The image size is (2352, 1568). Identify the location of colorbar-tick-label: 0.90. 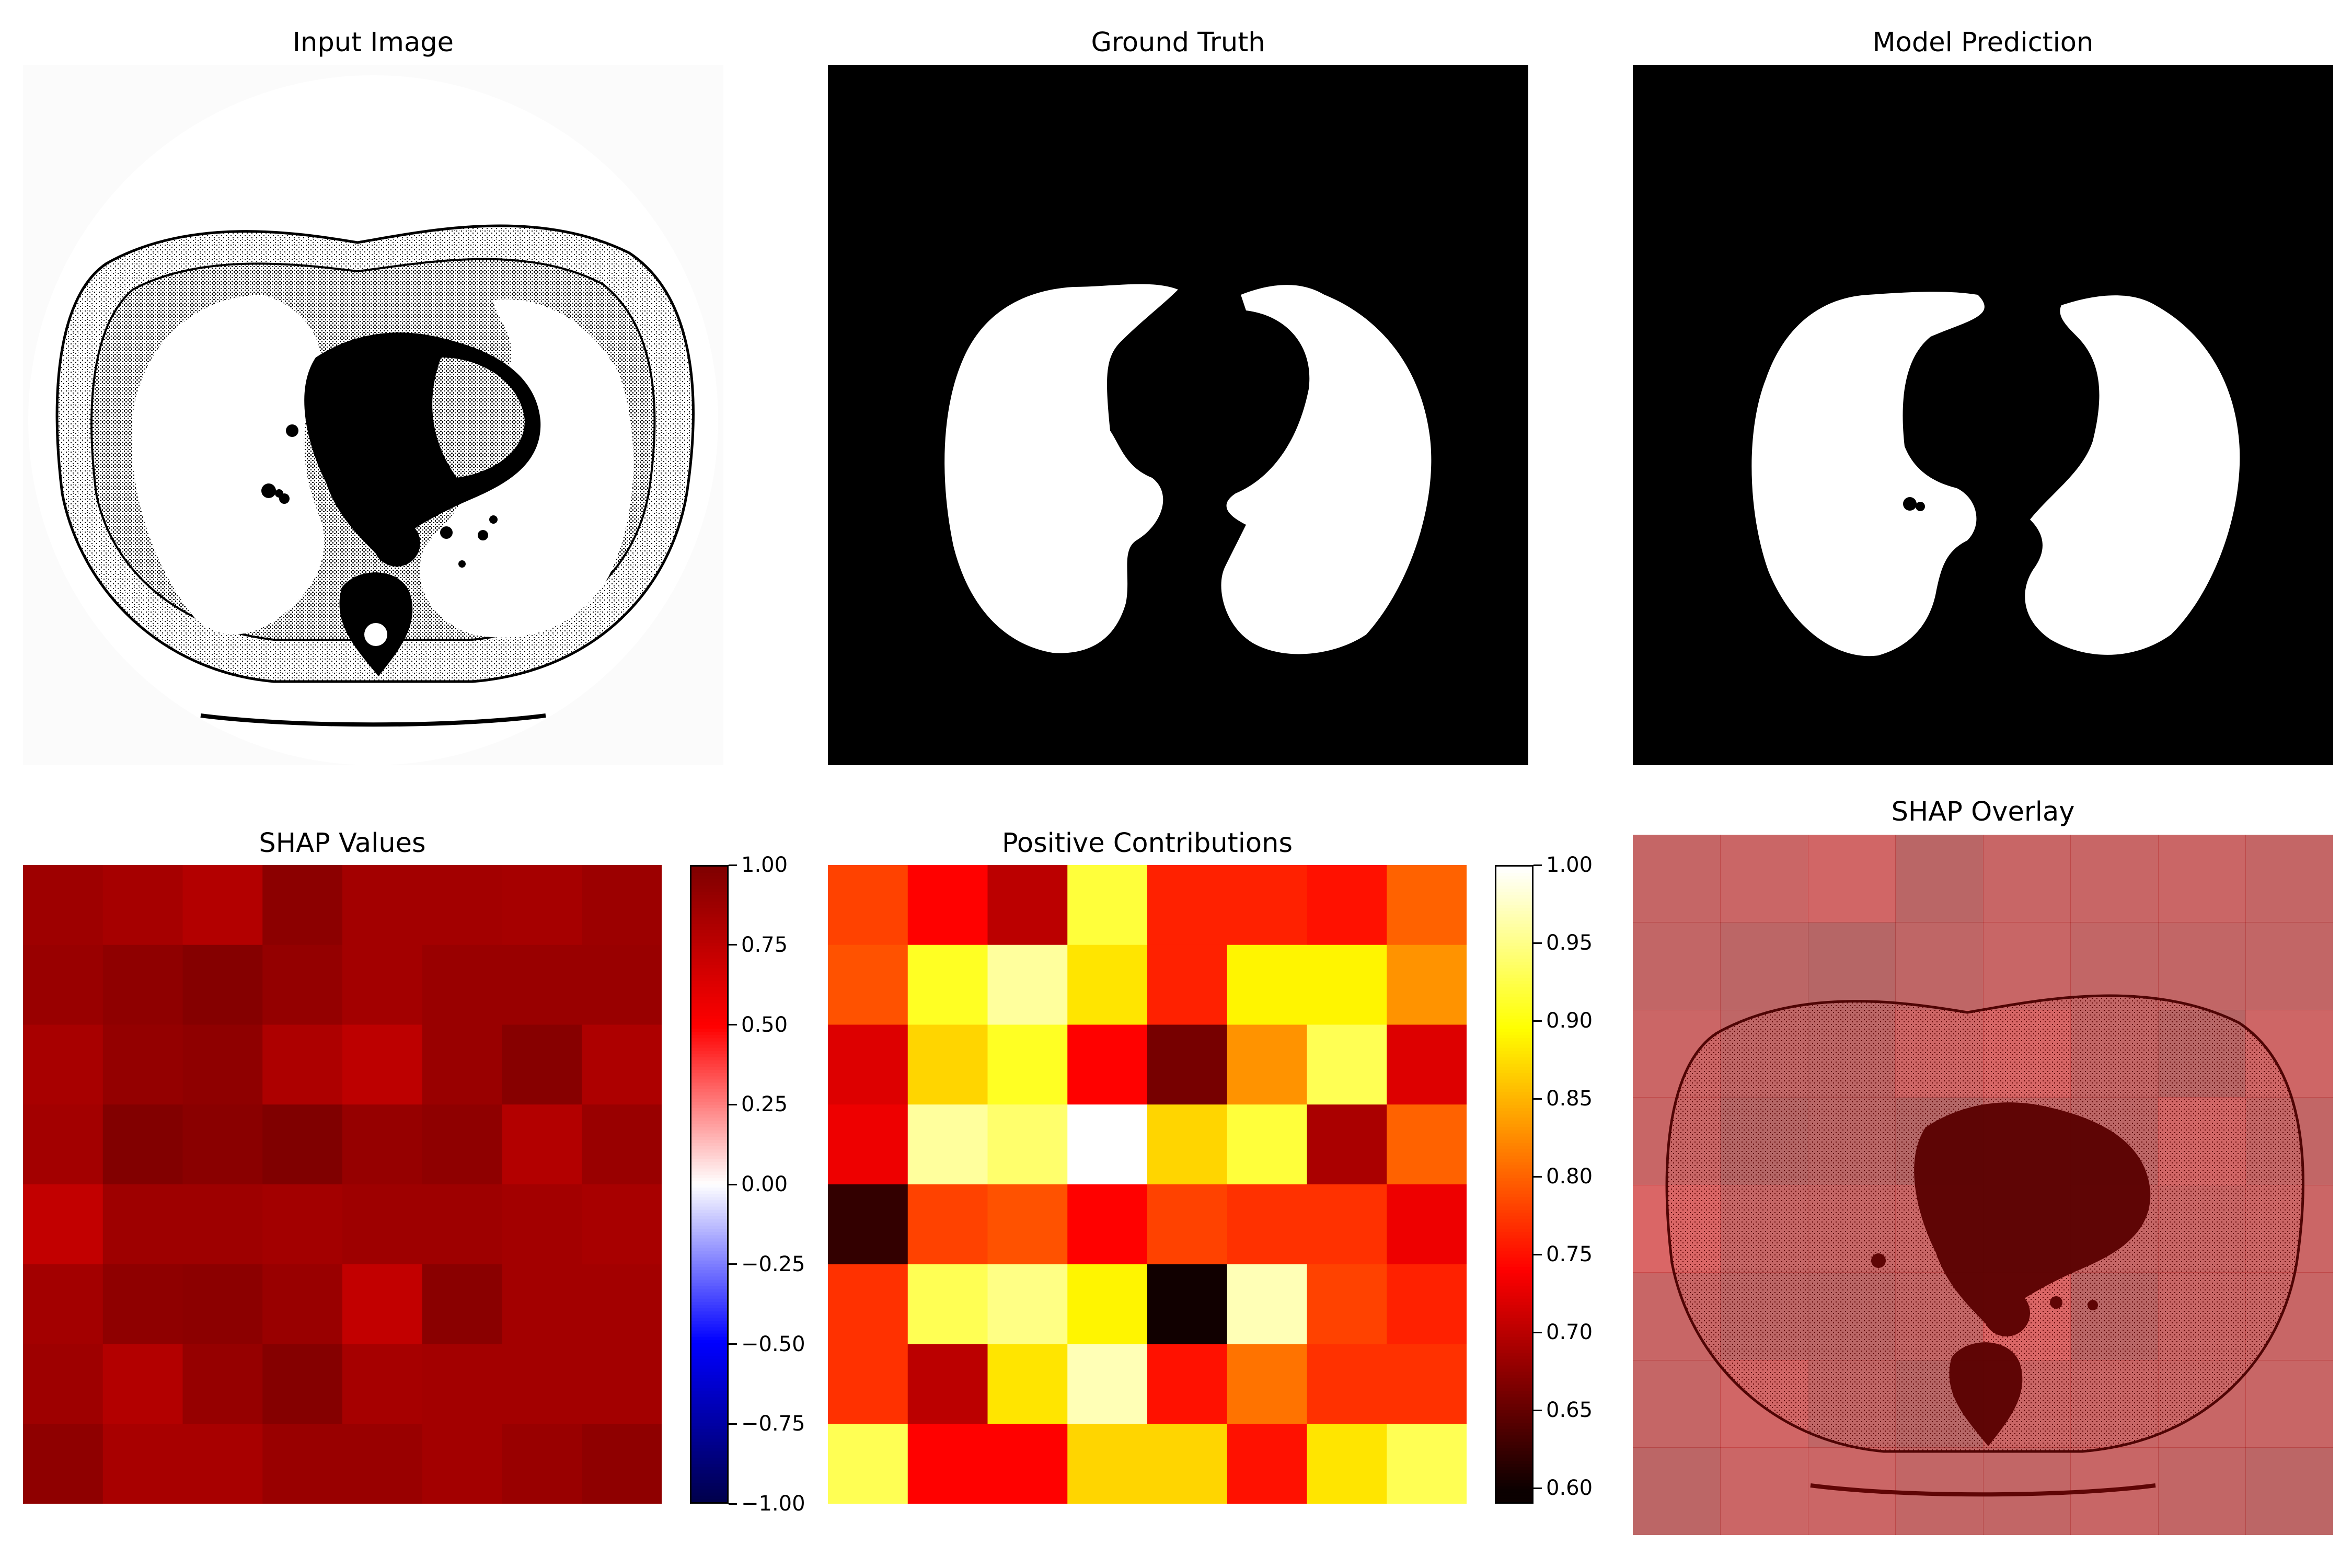
(1569, 1021).